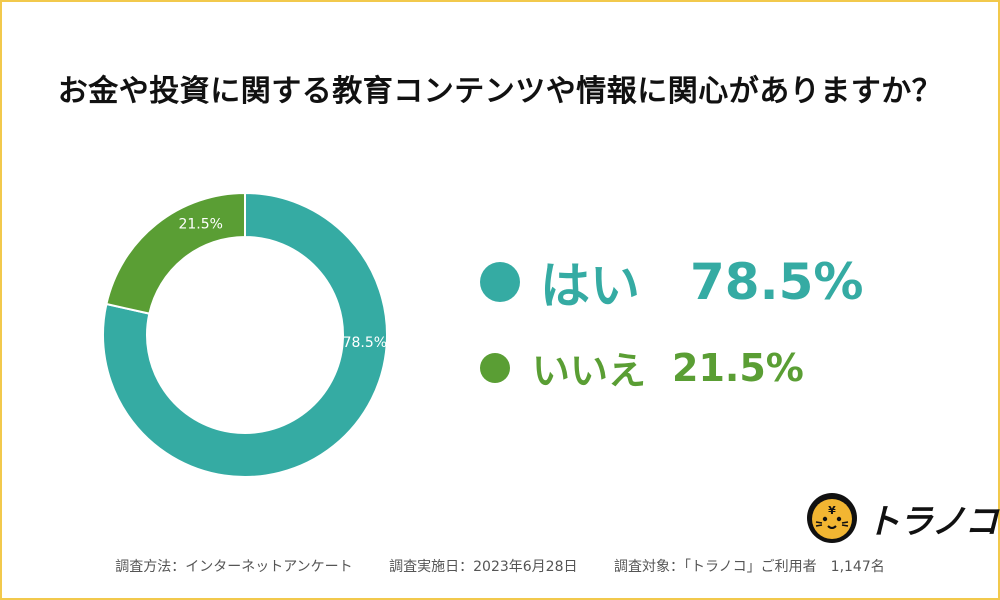 The height and width of the screenshot is (600, 1000). I want to click on legend-label-no: いいえ, so click(589, 371).